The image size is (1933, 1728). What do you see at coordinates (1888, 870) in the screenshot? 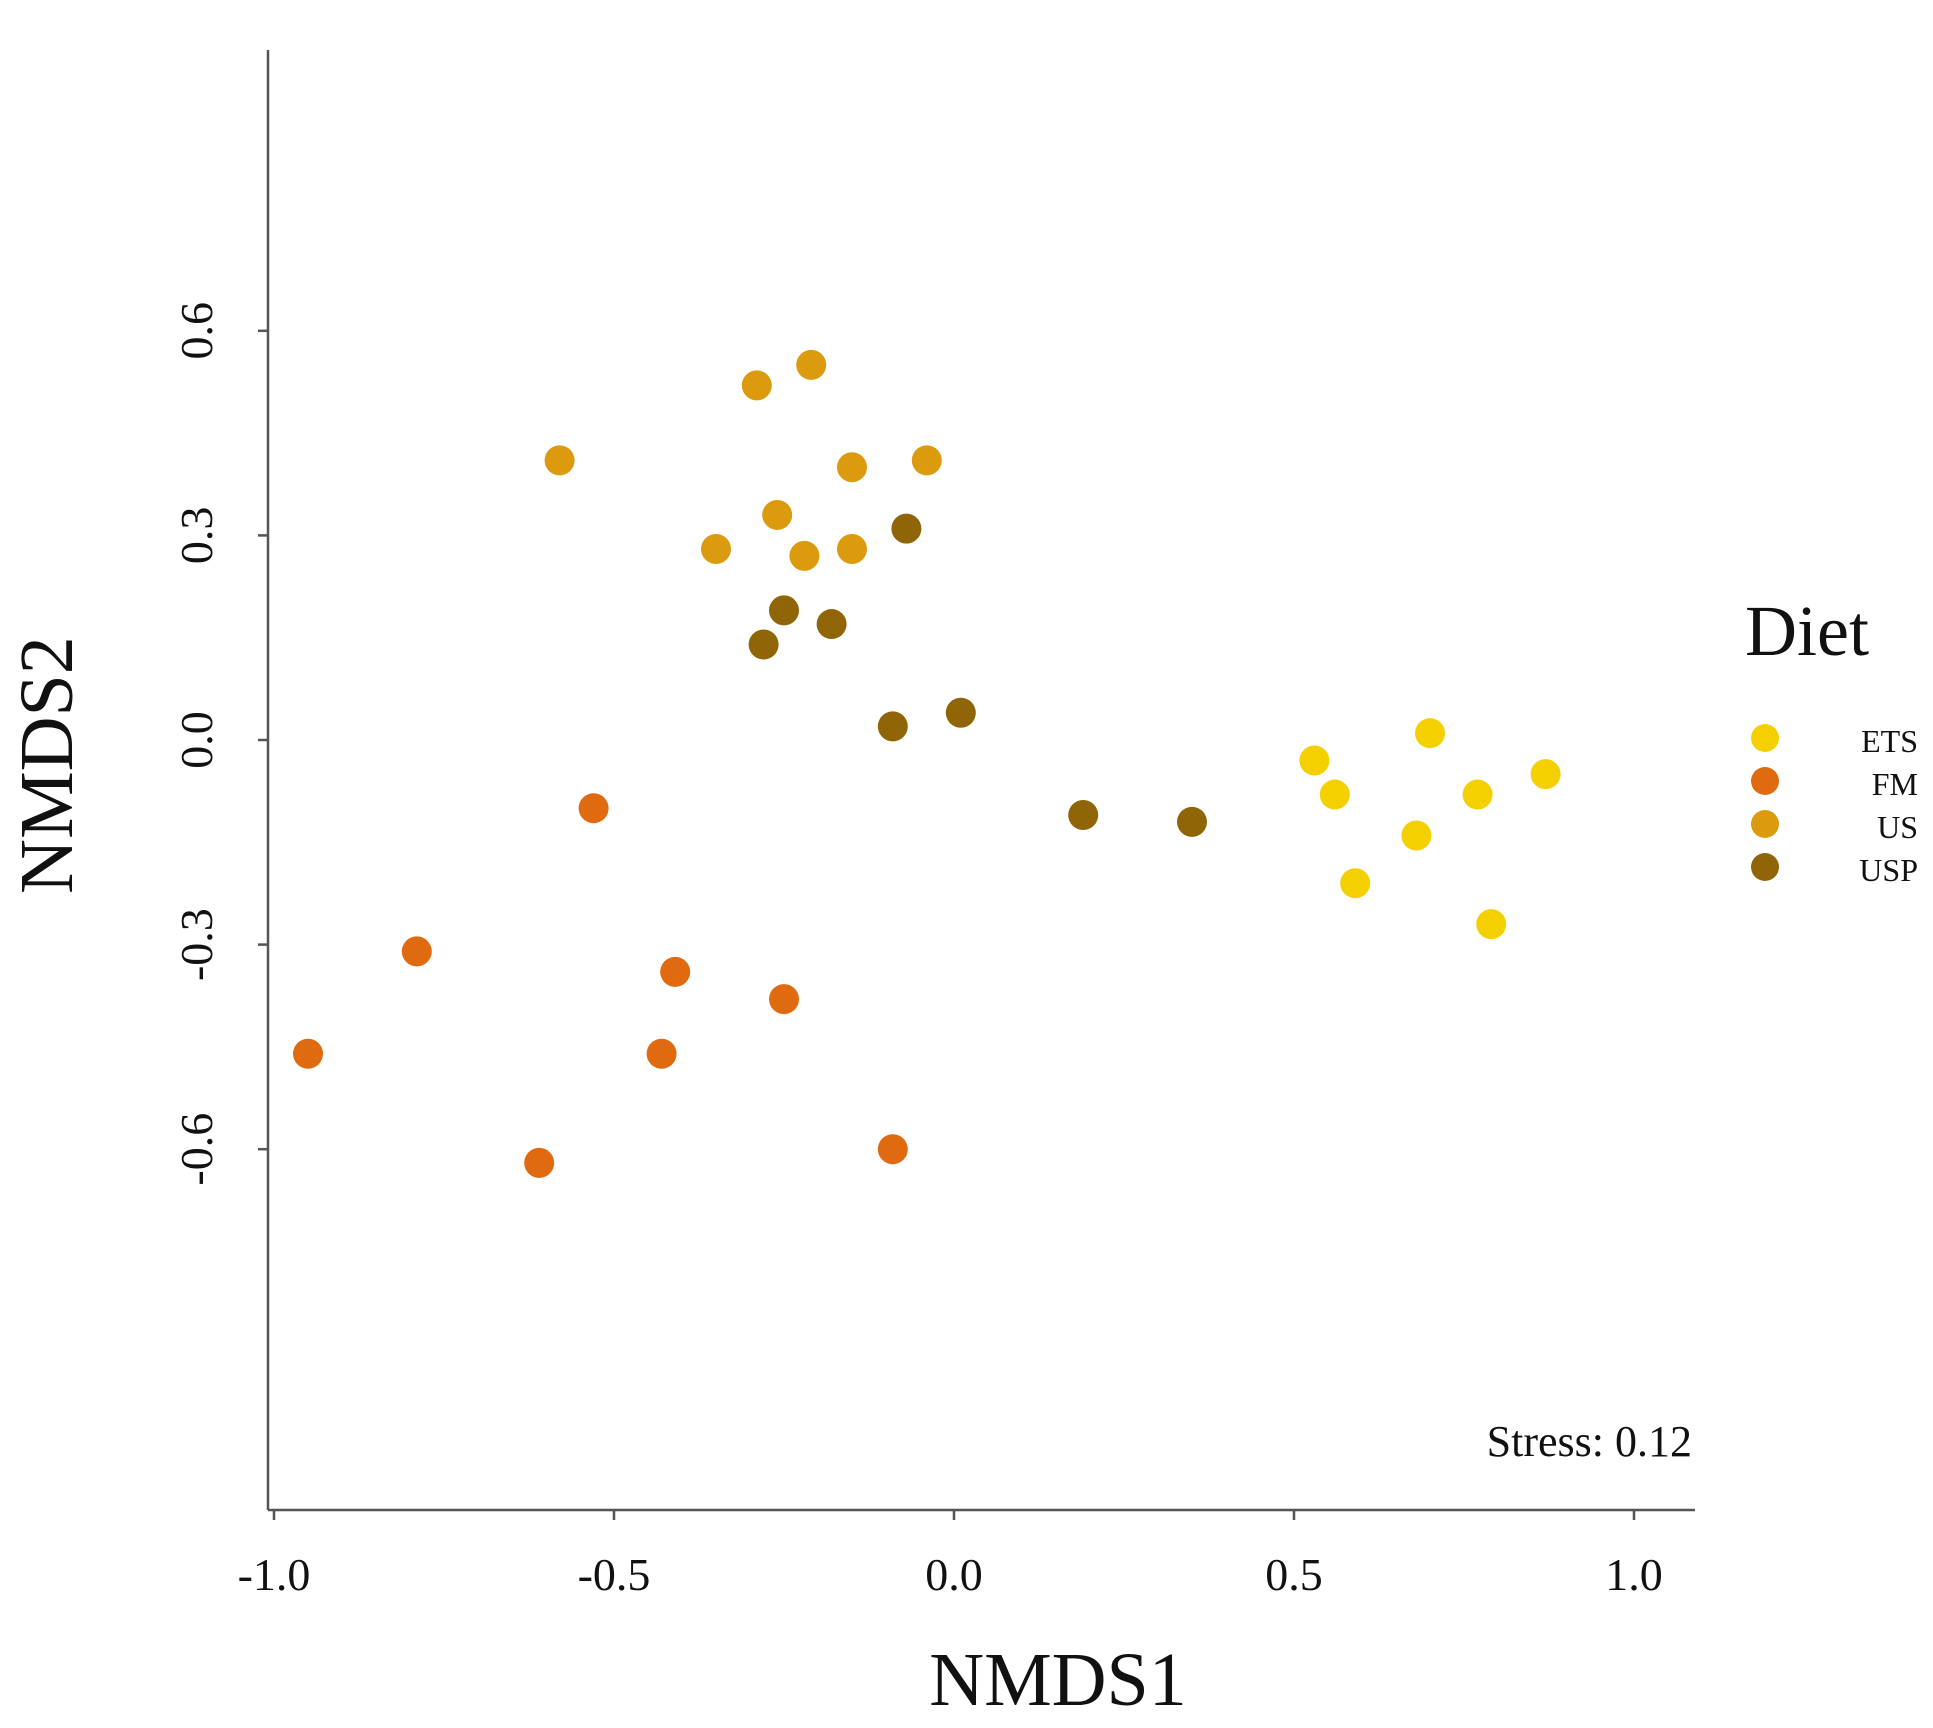
I see `legend-label-usp: USP` at bounding box center [1888, 870].